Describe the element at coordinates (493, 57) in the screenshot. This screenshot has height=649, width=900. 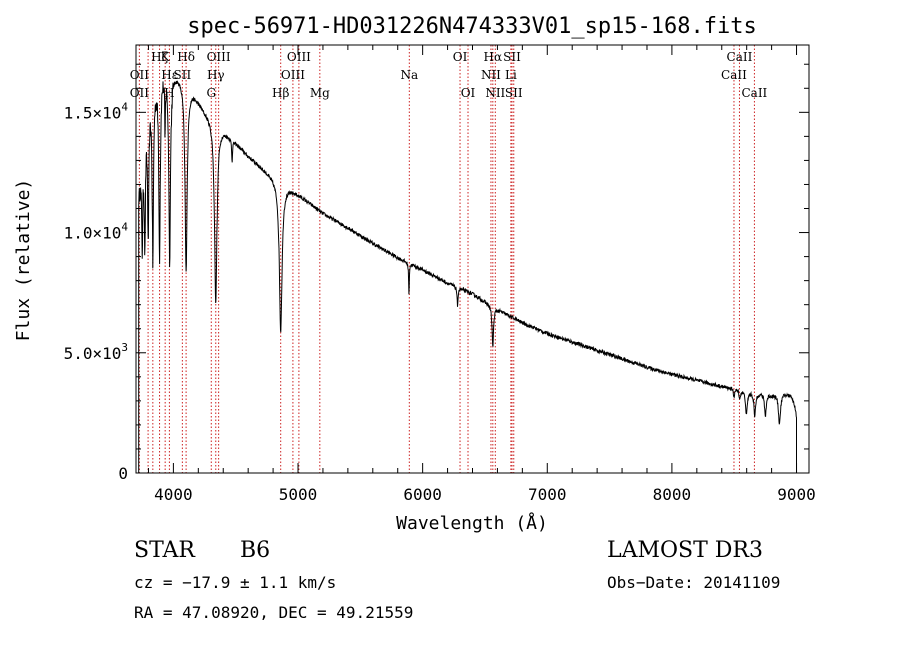
I see `line-marker-label: Hα` at that location.